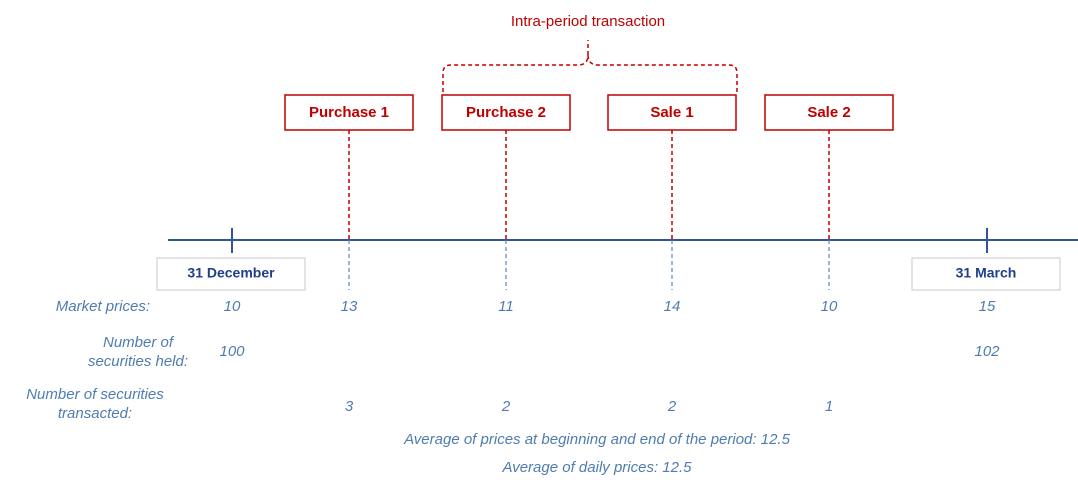 This screenshot has width=1078, height=480. What do you see at coordinates (139, 342) in the screenshot?
I see `row-label: Number of` at bounding box center [139, 342].